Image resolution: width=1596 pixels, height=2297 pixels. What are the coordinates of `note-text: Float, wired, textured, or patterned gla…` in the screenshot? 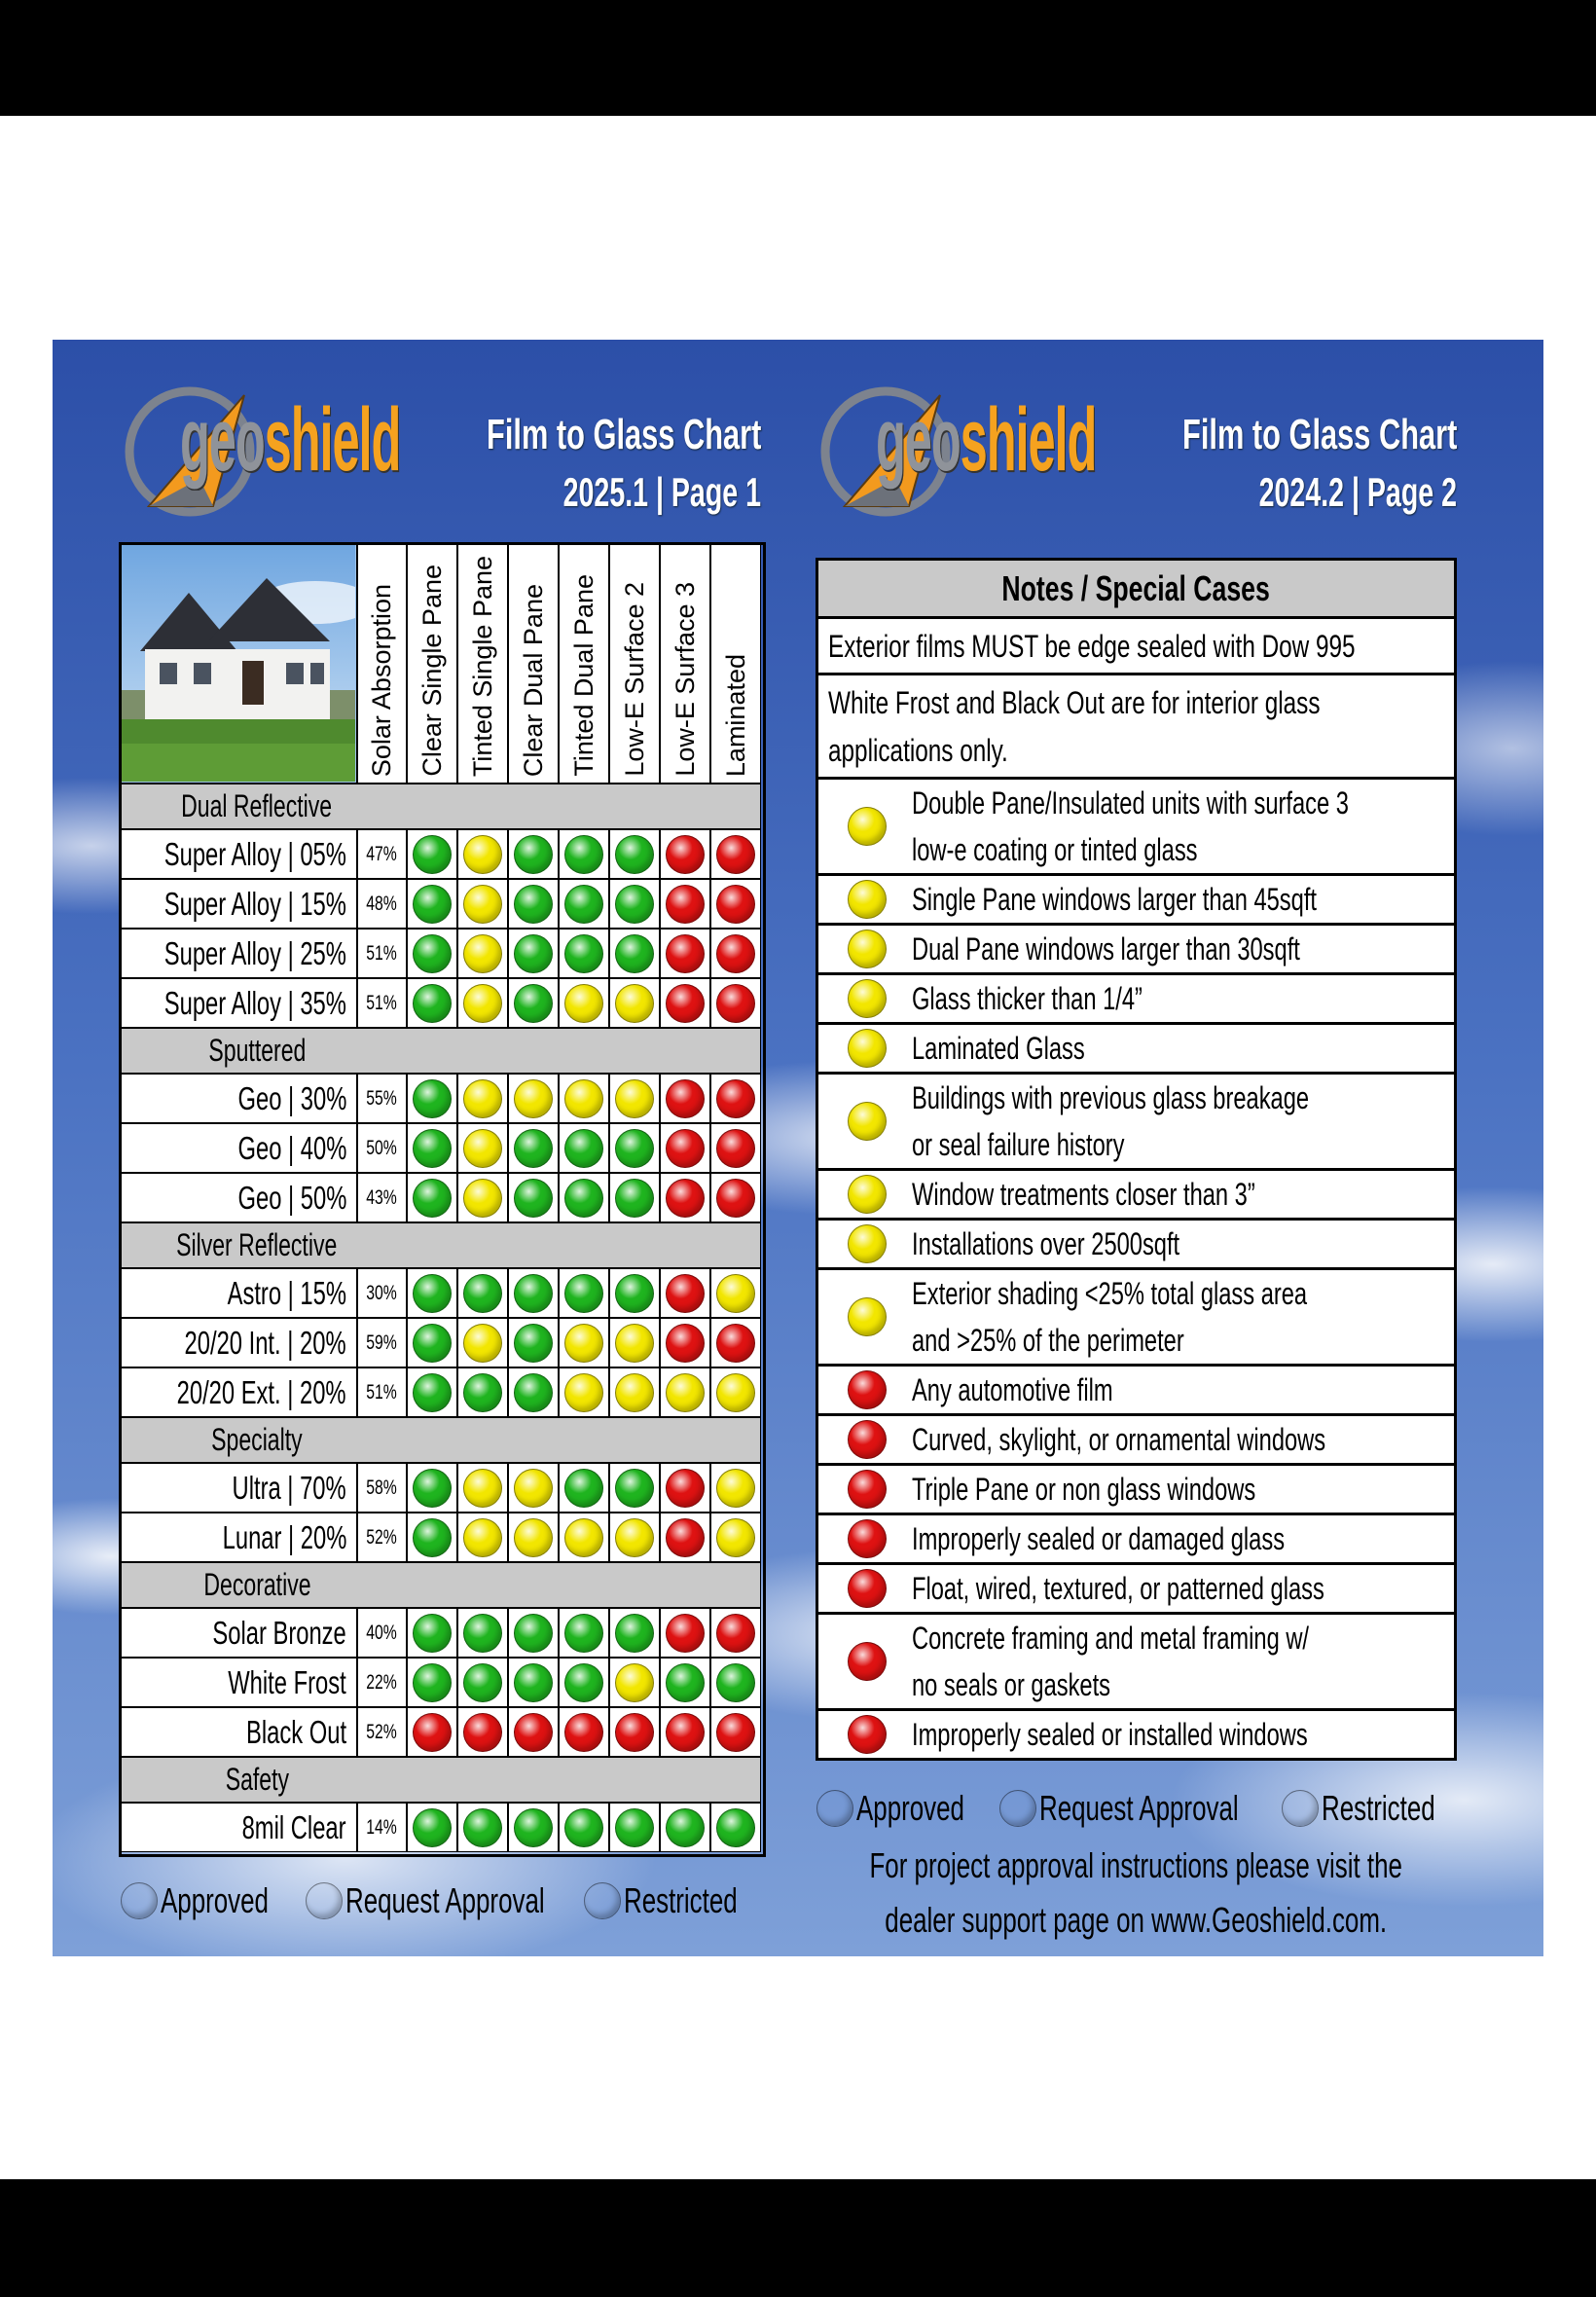 It's located at (1118, 1589).